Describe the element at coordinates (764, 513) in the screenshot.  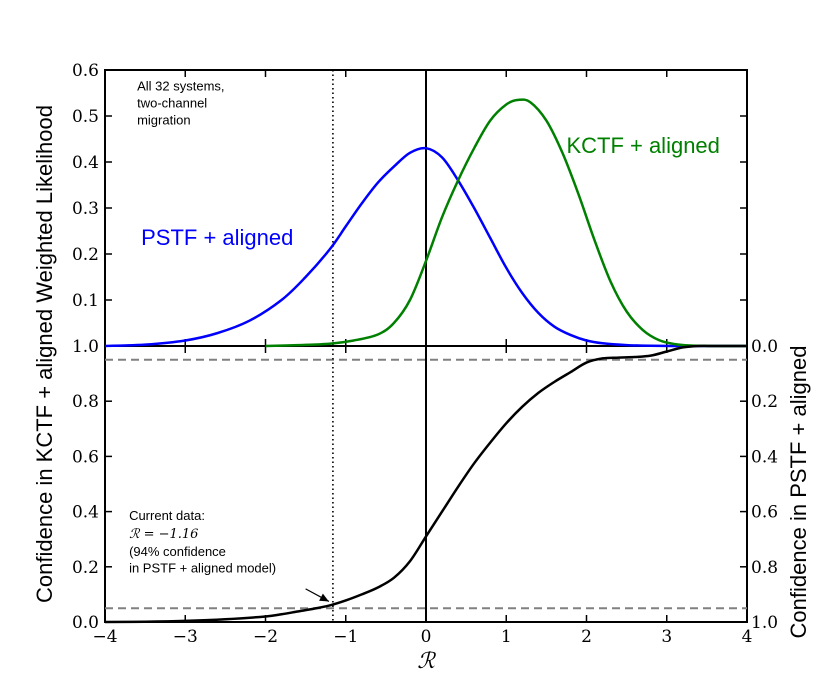
I see `y-tick-label-bottom-right: 0.6` at that location.